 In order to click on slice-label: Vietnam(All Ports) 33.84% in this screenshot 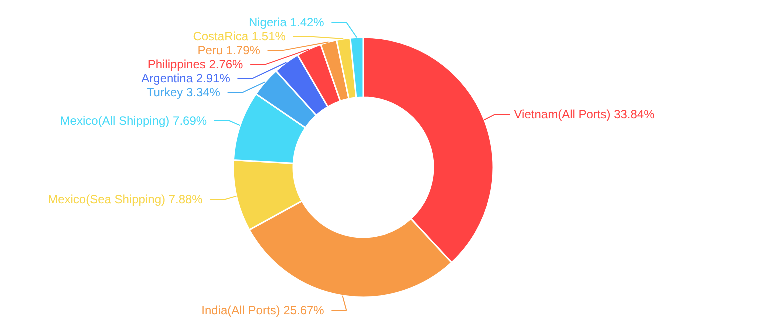, I will do `click(585, 115)`.